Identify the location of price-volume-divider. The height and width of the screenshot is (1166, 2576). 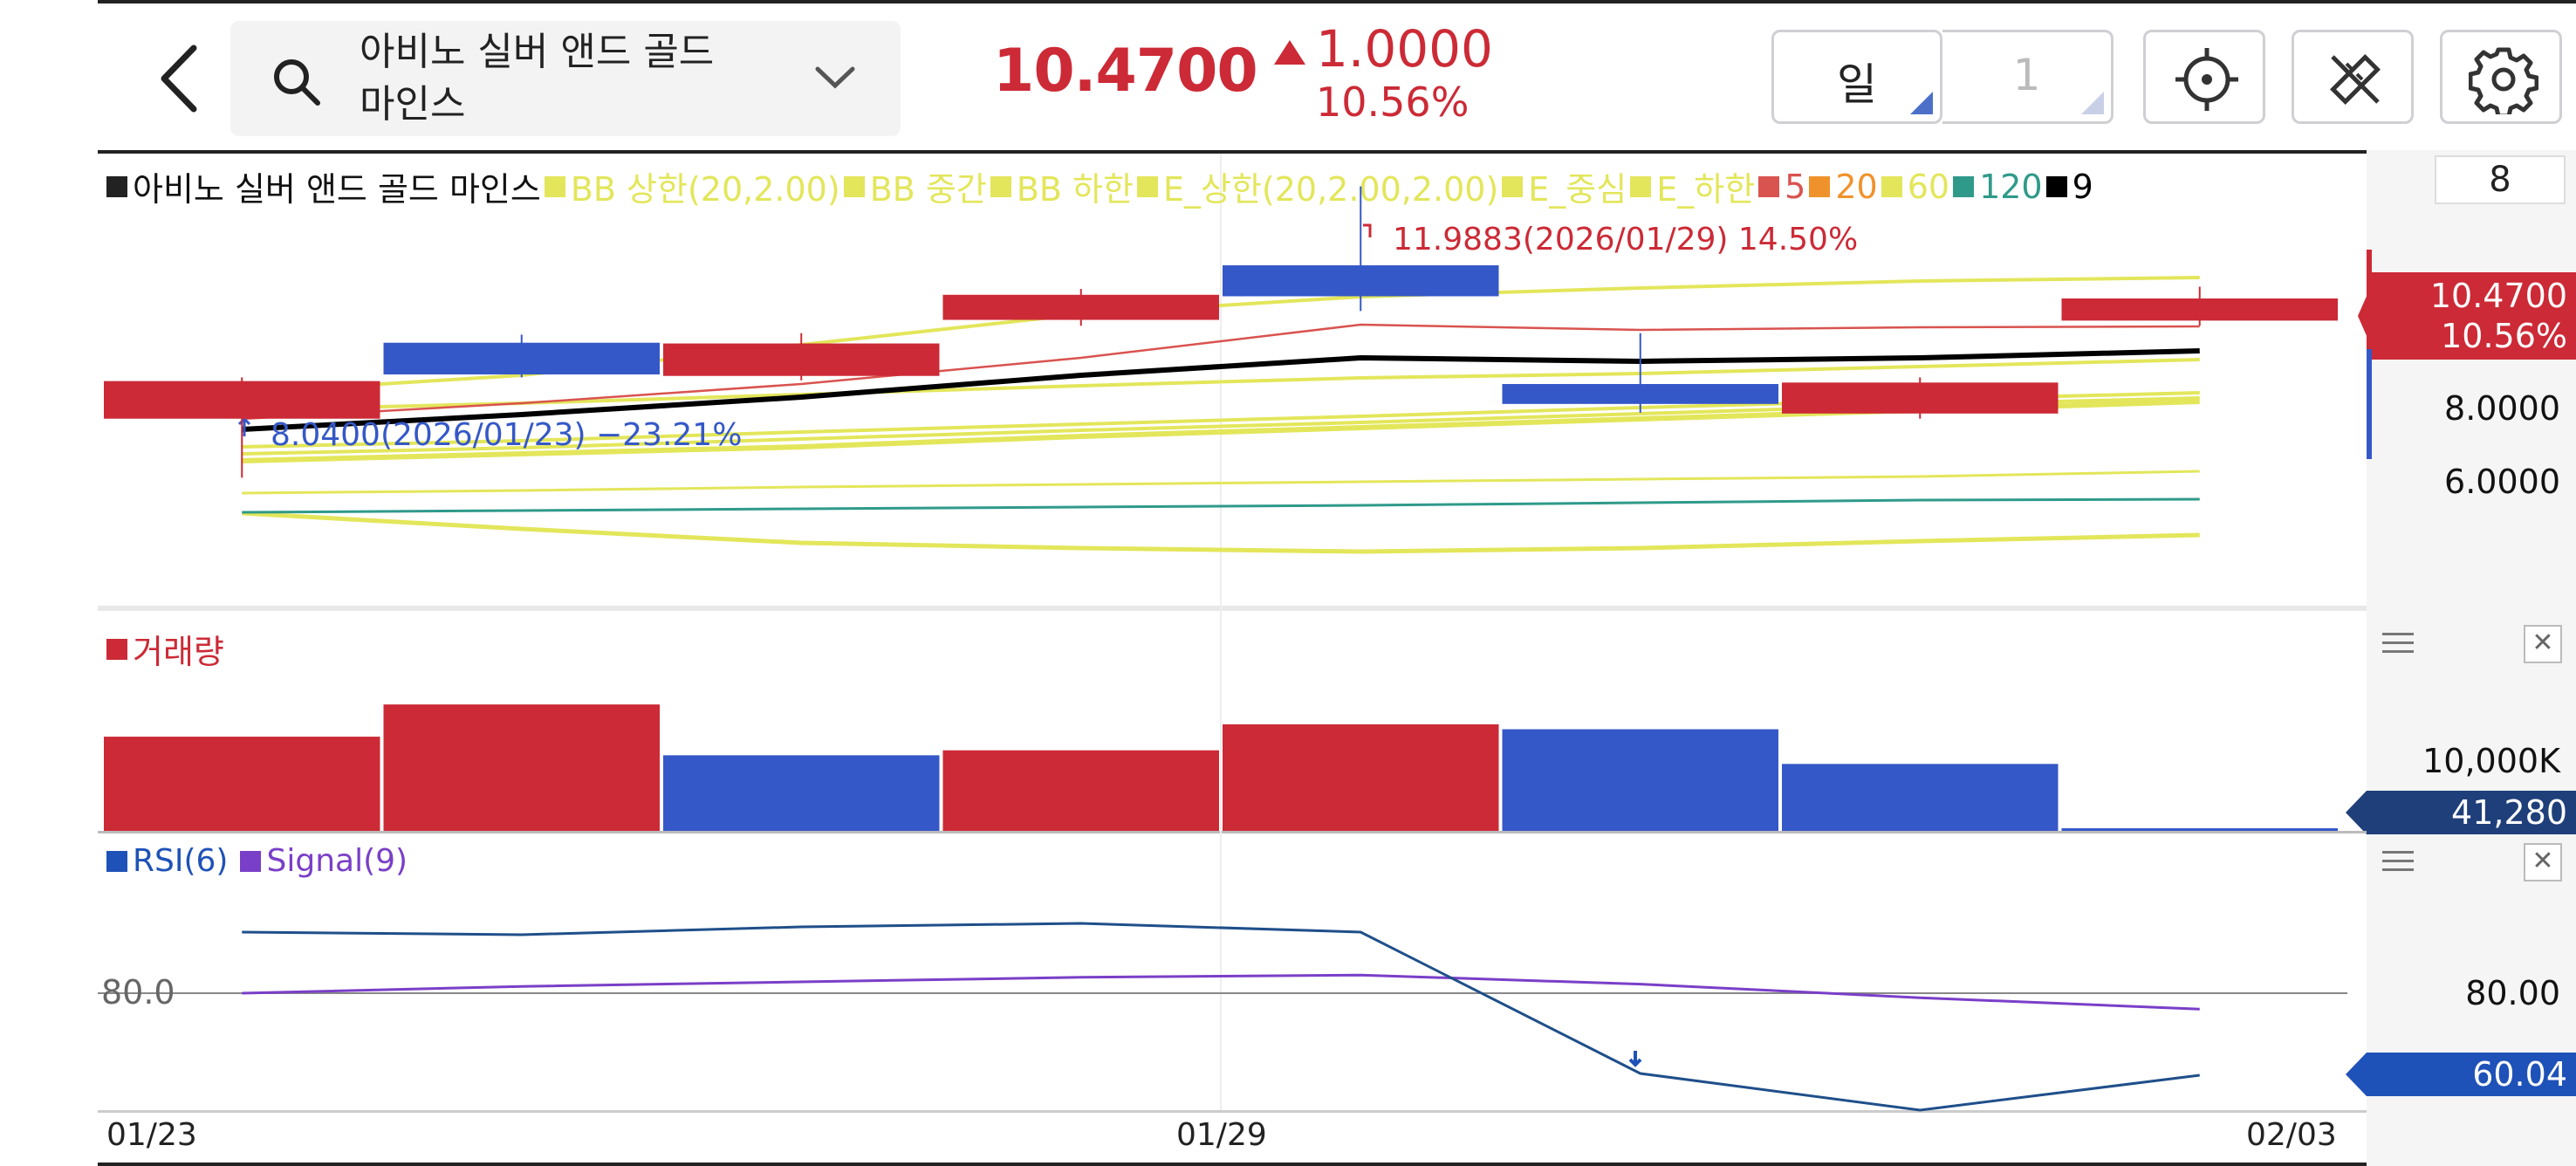
(1232, 608).